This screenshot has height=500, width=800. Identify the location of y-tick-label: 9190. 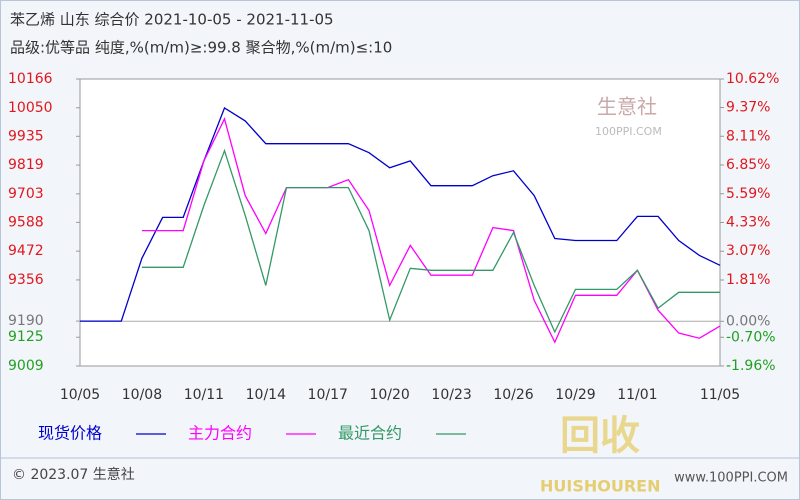
(26, 321).